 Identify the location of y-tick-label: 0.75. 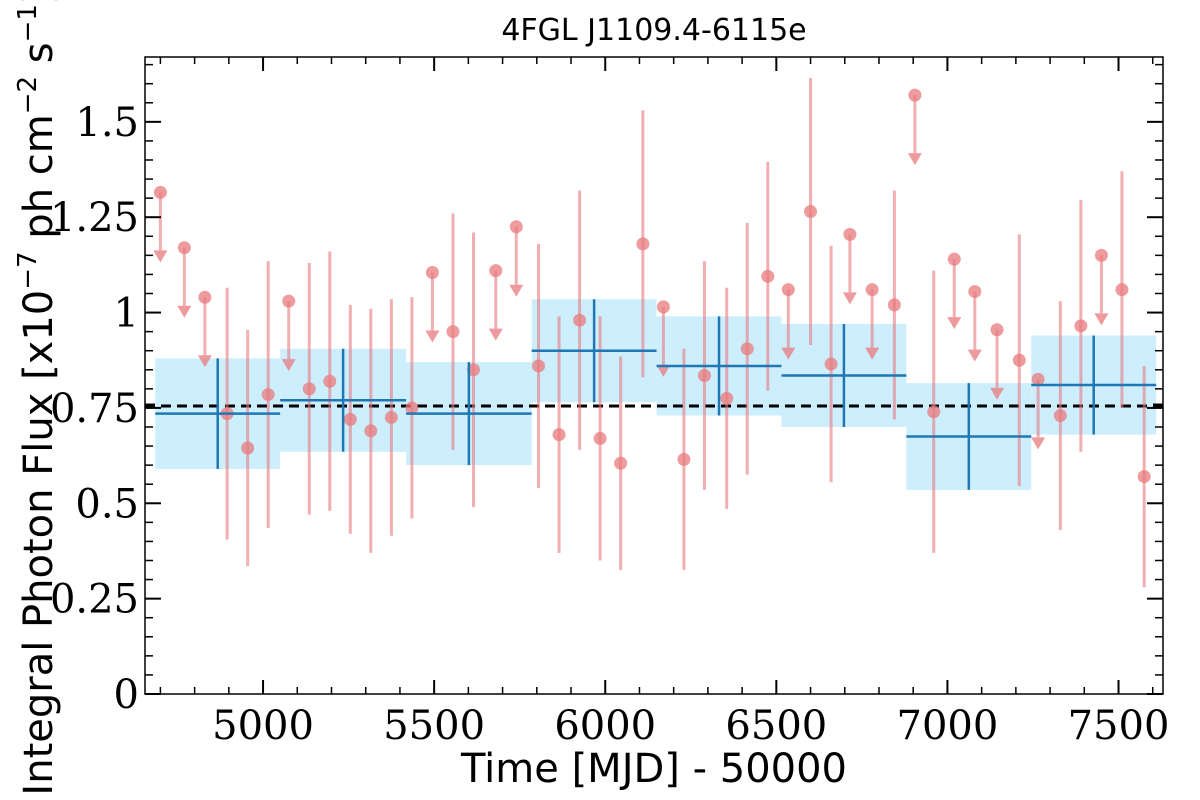
(94, 409).